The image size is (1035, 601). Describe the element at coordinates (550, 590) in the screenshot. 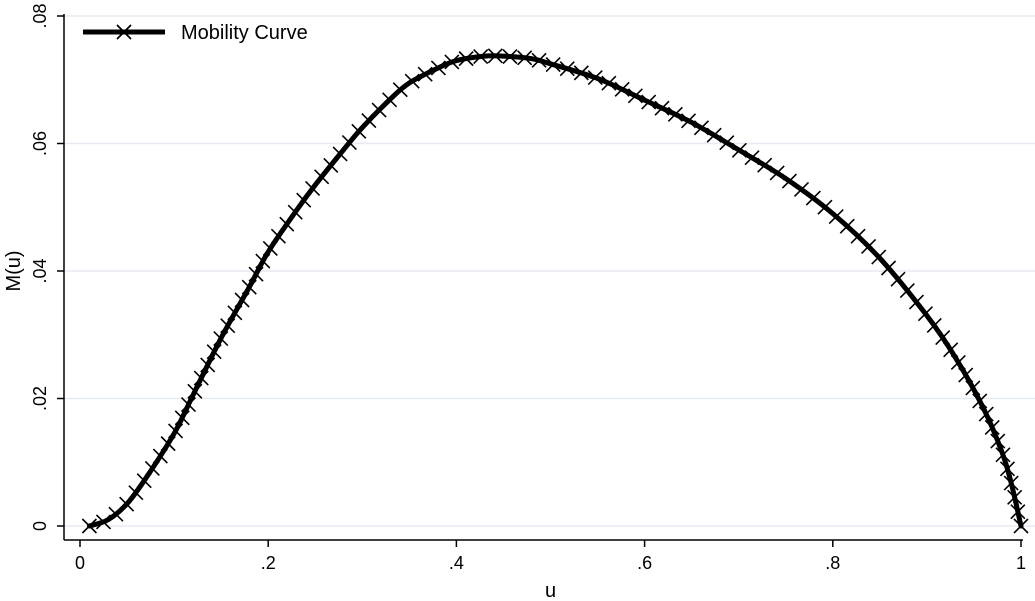

I see `x-axis-title: u` at that location.